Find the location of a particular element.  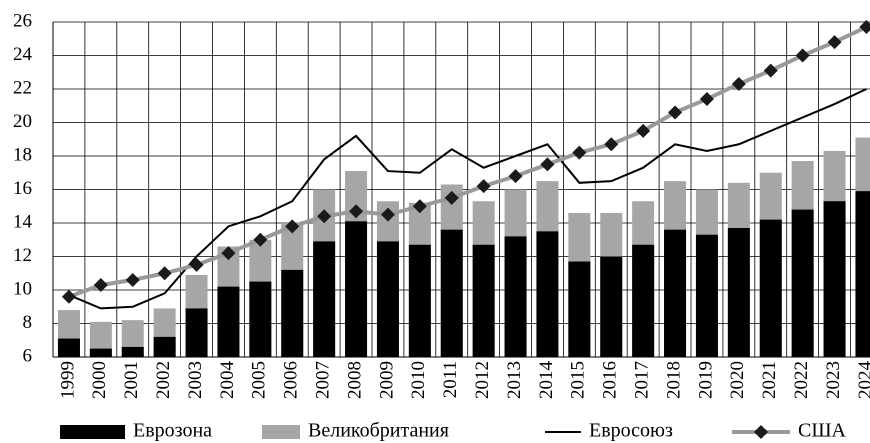

x-tick-label: 2009 is located at coordinates (386, 380).